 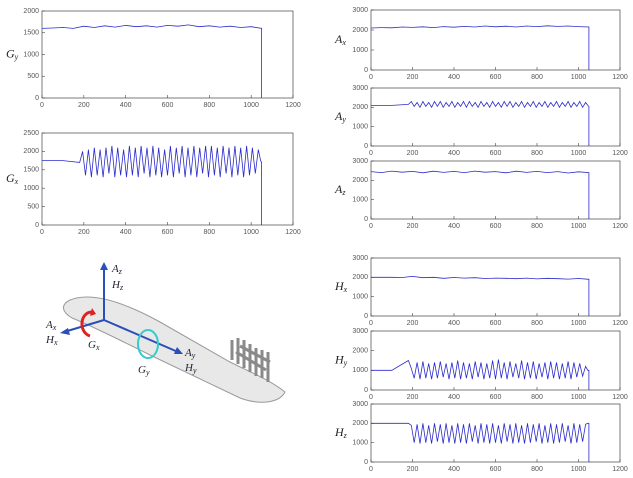 I want to click on bristles, so click(x=250, y=360).